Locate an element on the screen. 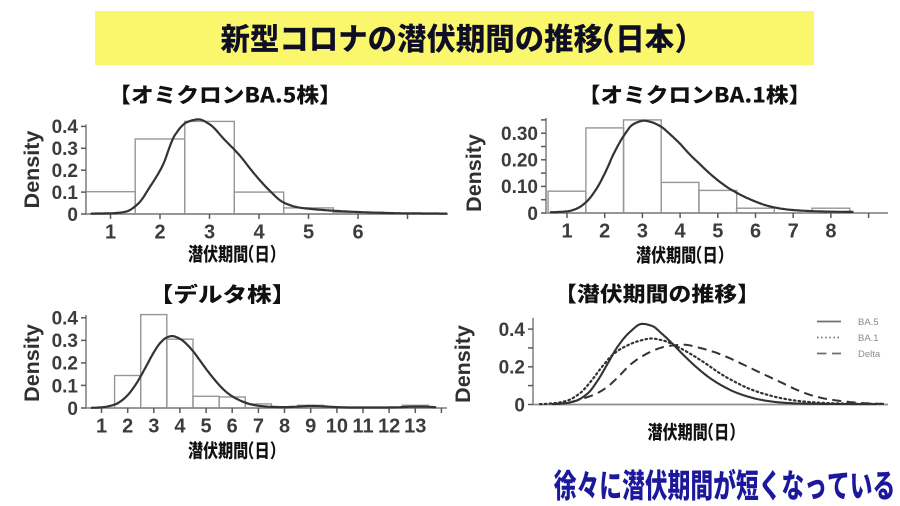  svg-text: 10 is located at coordinates (337, 427).